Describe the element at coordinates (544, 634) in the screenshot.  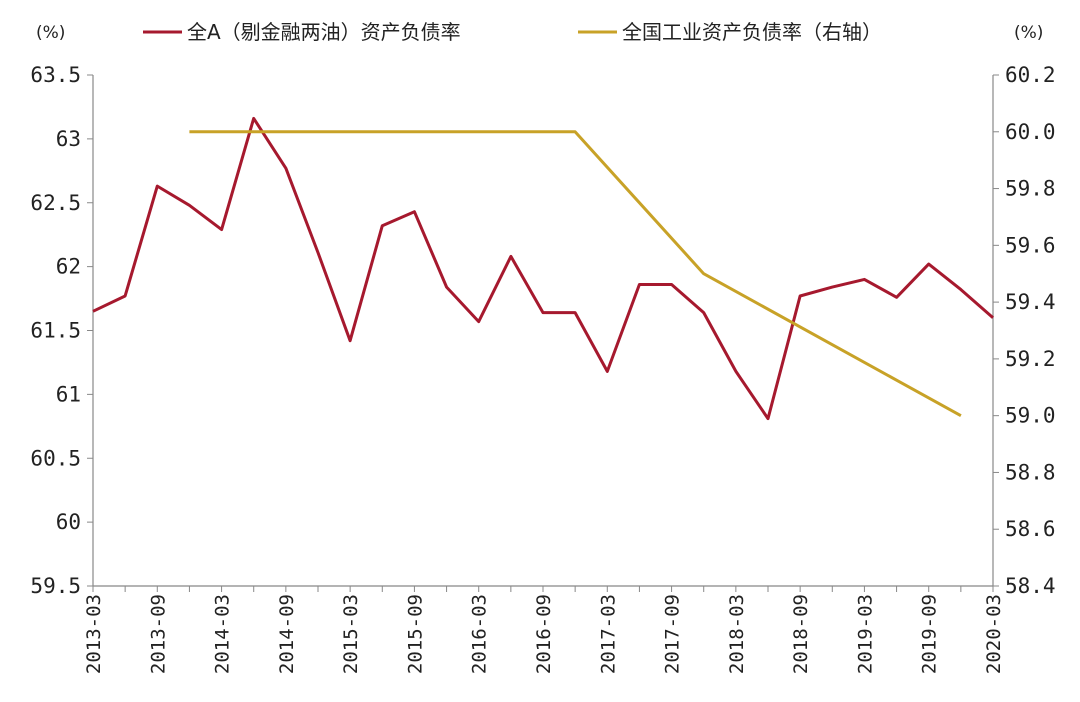
I see `x-tick-label: 2016-09` at that location.